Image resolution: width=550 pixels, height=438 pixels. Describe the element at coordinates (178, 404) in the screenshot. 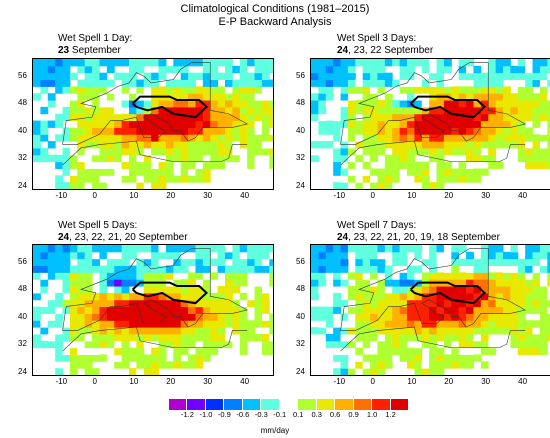

I see `colorbar-swatch` at that location.